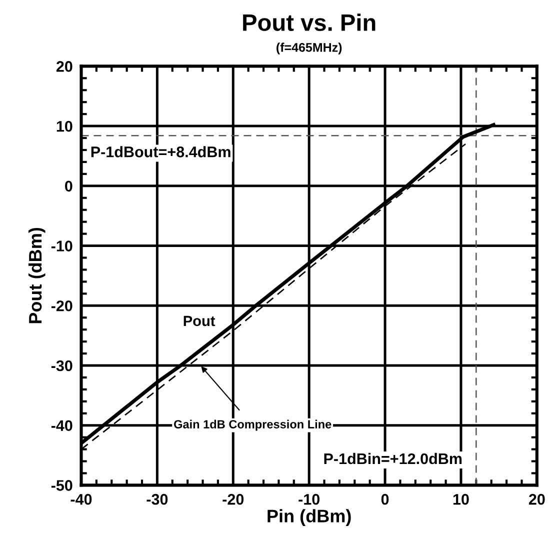 Image resolution: width=549 pixels, height=547 pixels. Describe the element at coordinates (233, 499) in the screenshot. I see `x-tick-label: -20` at that location.